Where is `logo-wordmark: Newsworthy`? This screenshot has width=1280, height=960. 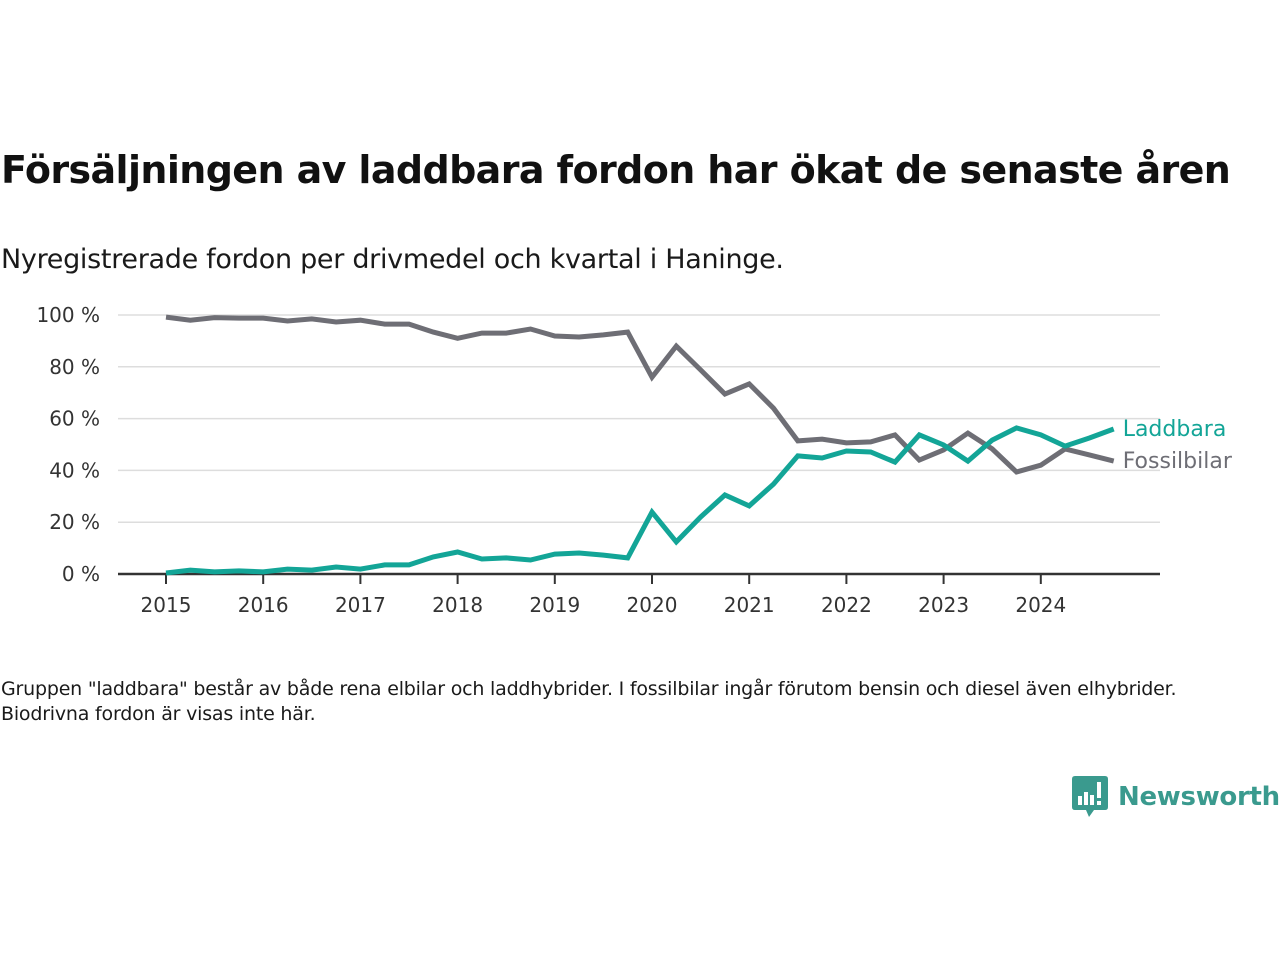
logo-wordmark: Newsworthy is located at coordinates (1199, 797).